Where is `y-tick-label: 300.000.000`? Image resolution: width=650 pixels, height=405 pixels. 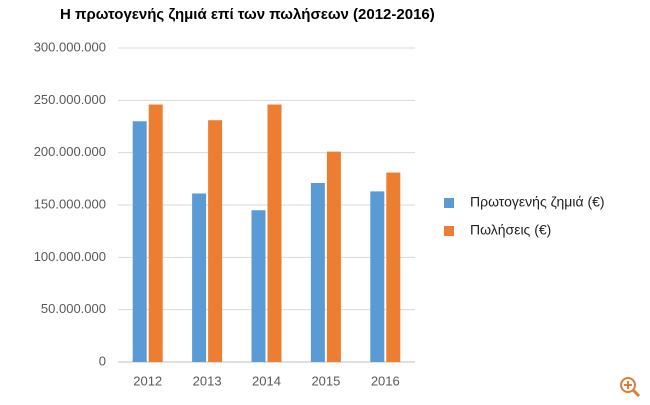 y-tick-label: 300.000.000 is located at coordinates (70, 46).